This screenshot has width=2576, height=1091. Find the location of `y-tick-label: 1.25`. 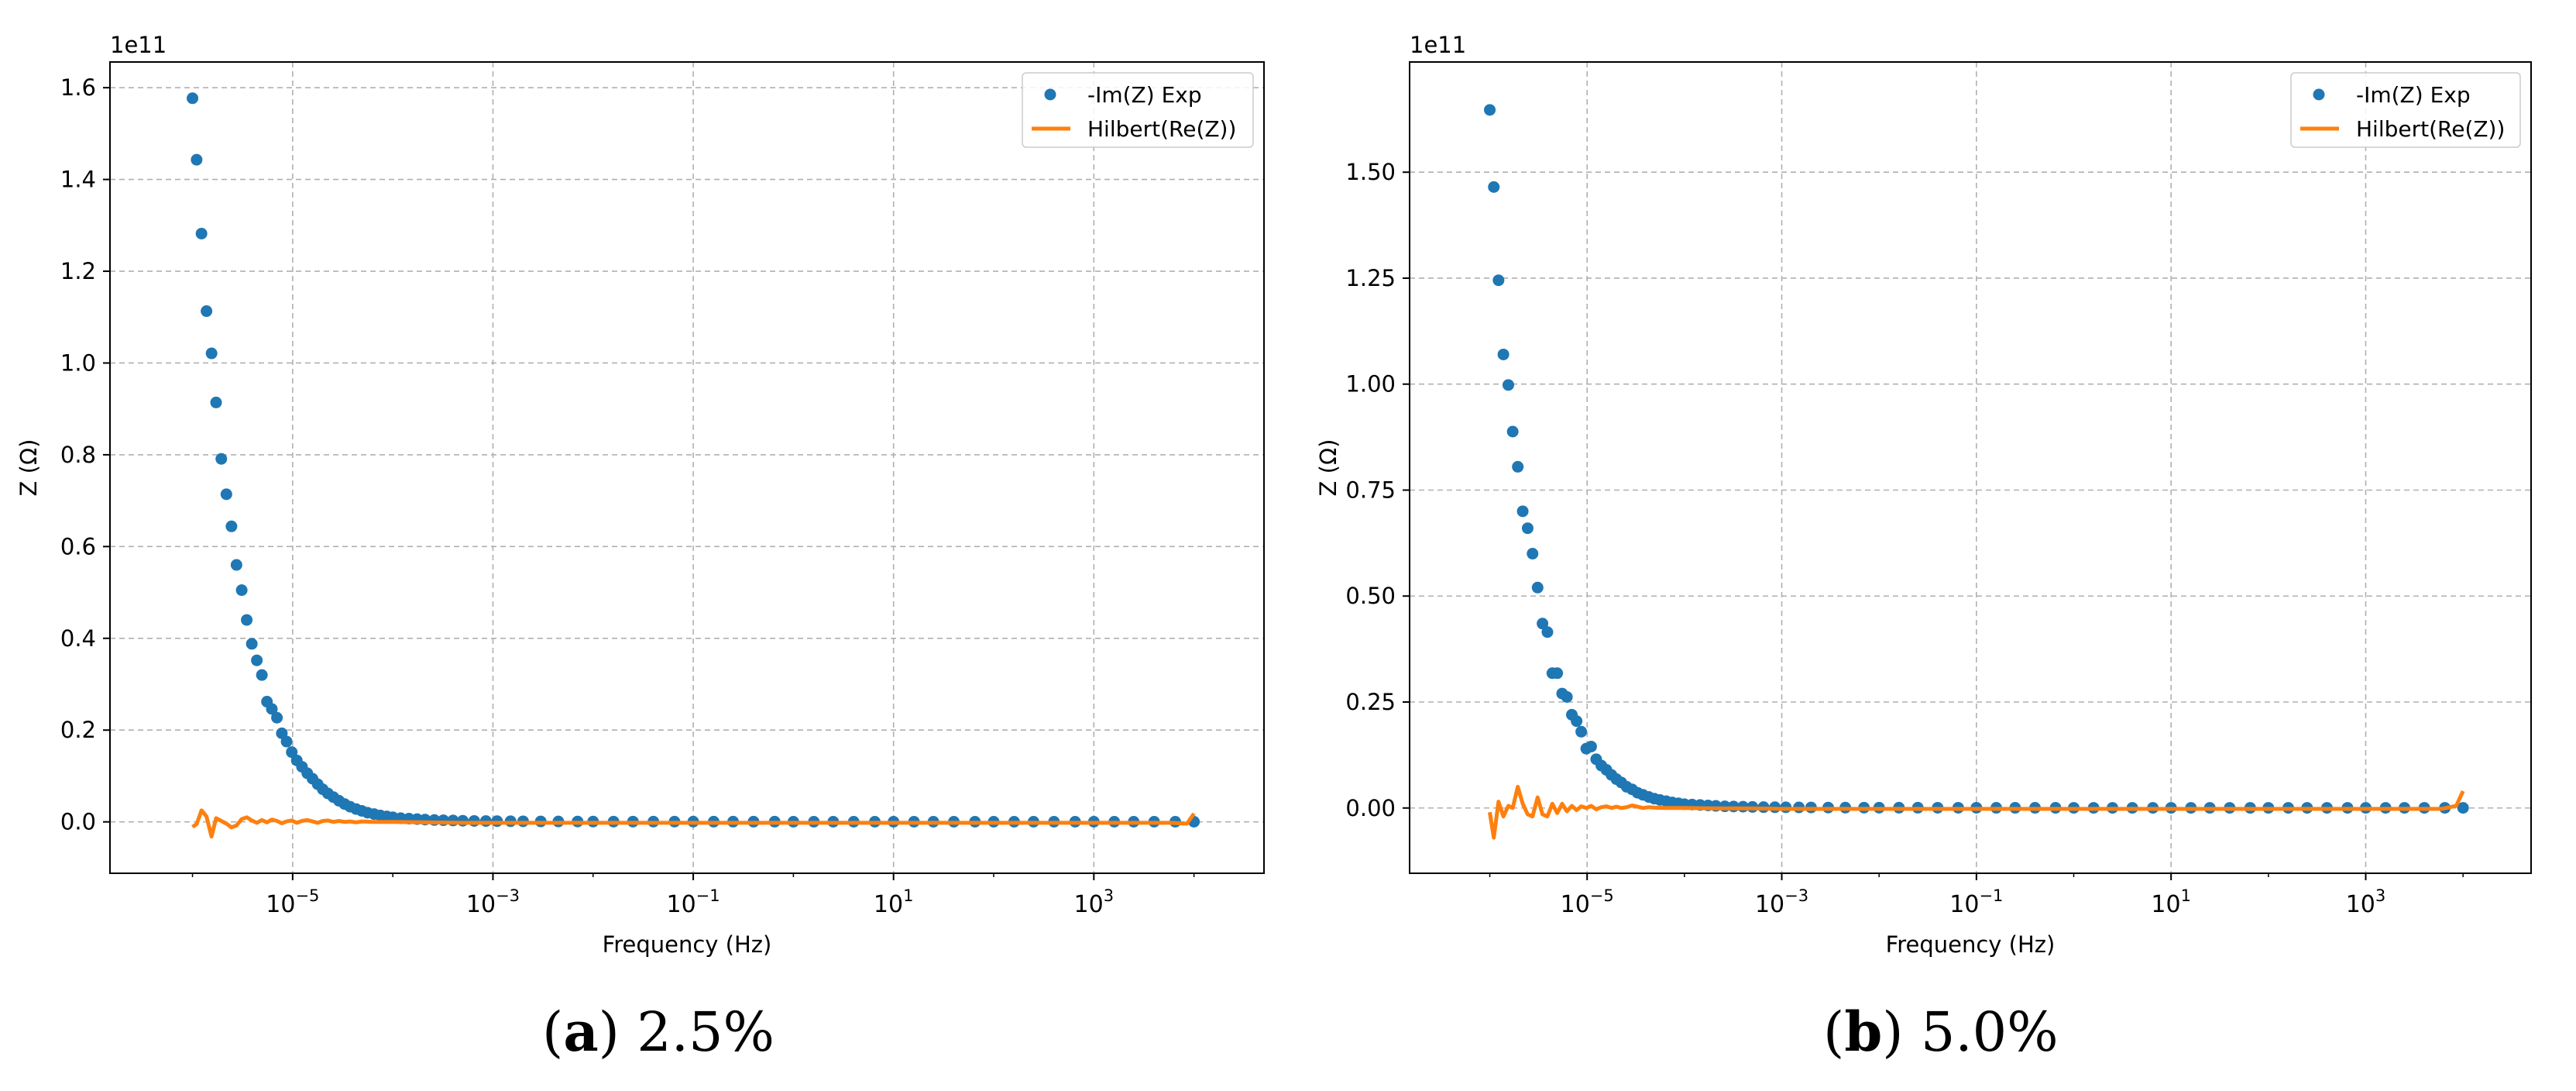

y-tick-label: 1.25 is located at coordinates (1370, 278).